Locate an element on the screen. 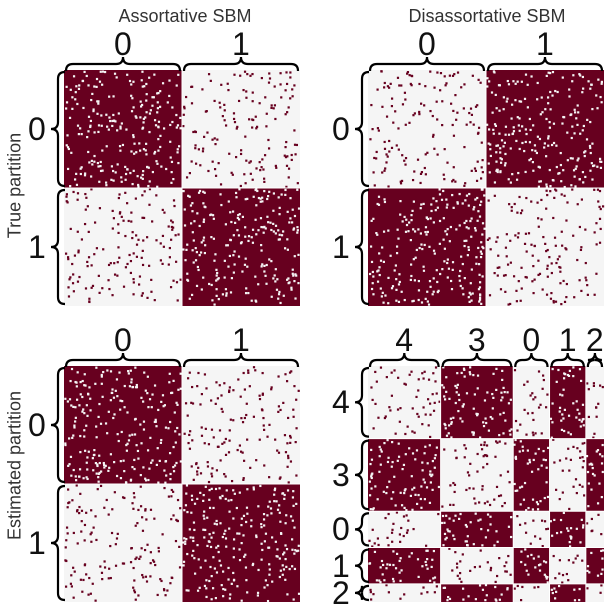  left-brace is located at coordinates (58, 425).